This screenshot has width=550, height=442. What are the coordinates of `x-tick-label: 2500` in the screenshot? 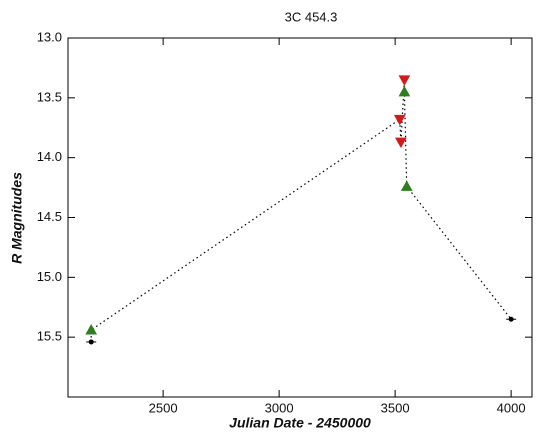 It's located at (163, 407).